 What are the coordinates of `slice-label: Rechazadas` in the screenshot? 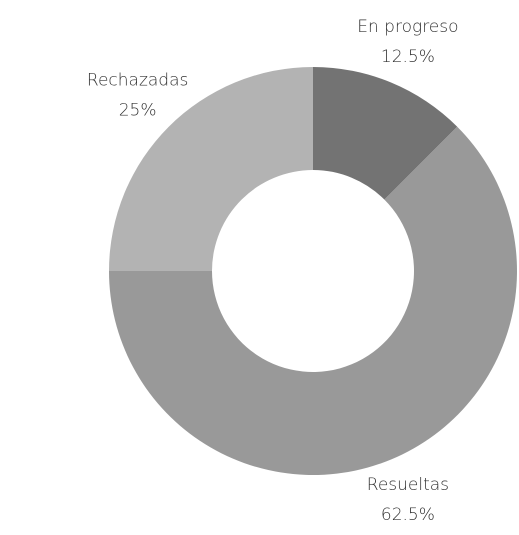 It's located at (137, 81).